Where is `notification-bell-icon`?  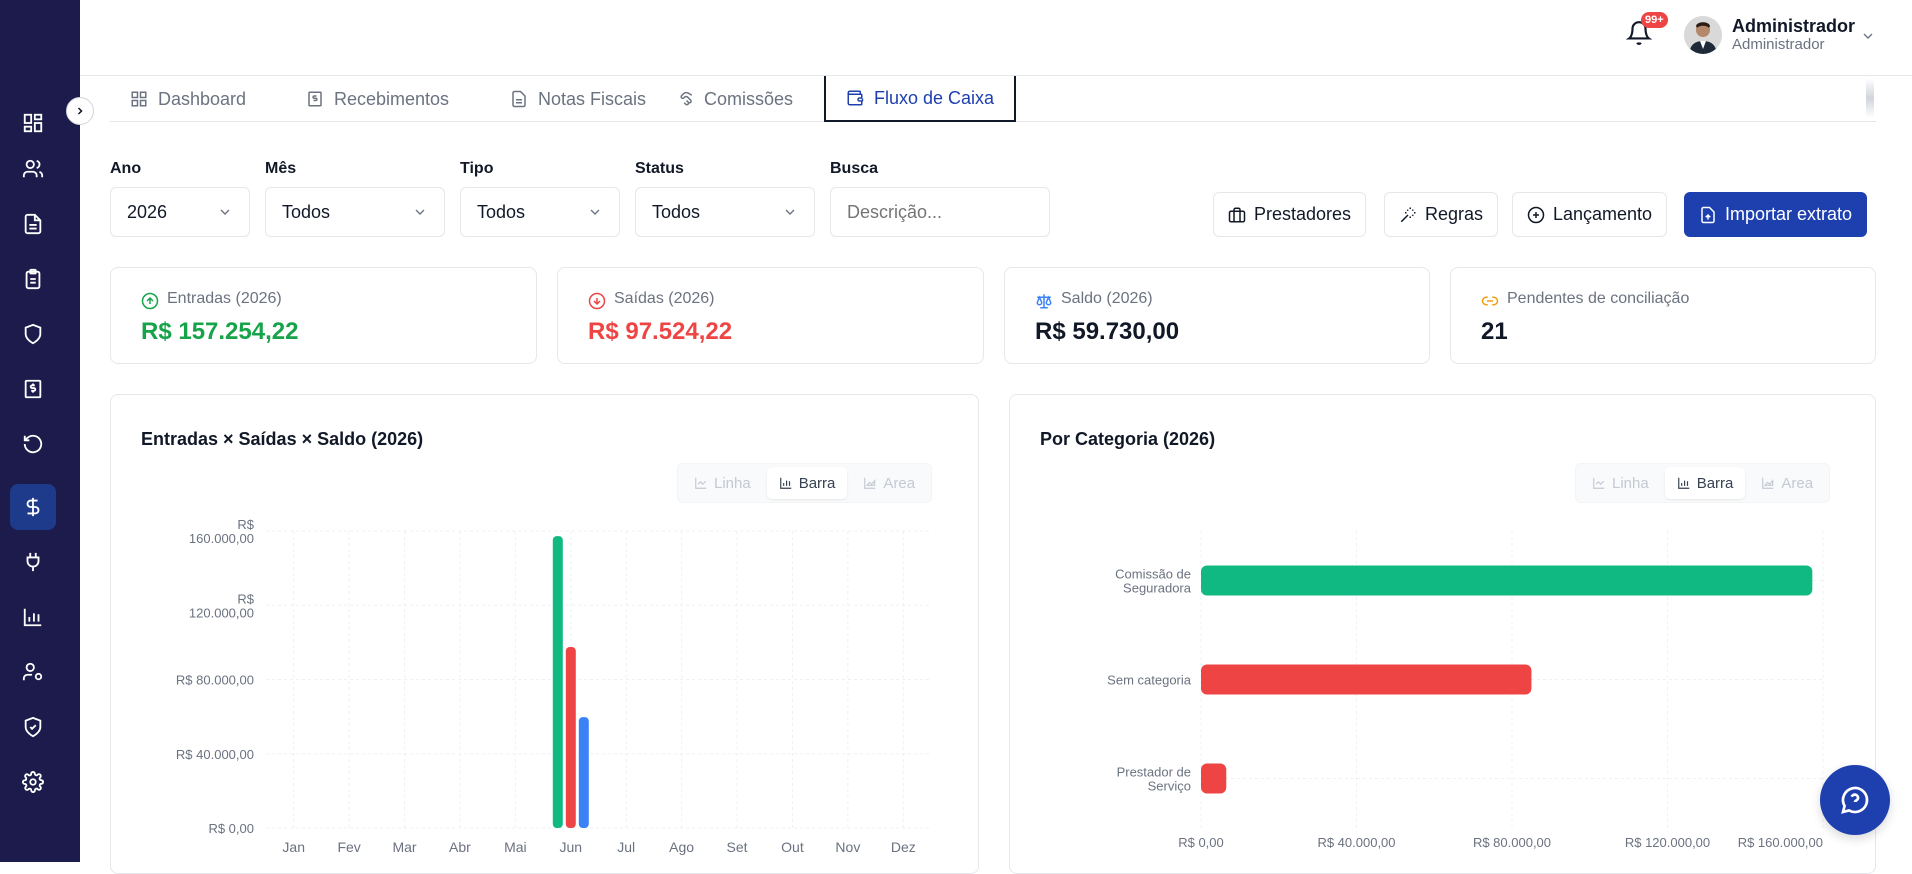
notification-bell-icon is located at coordinates (1639, 35).